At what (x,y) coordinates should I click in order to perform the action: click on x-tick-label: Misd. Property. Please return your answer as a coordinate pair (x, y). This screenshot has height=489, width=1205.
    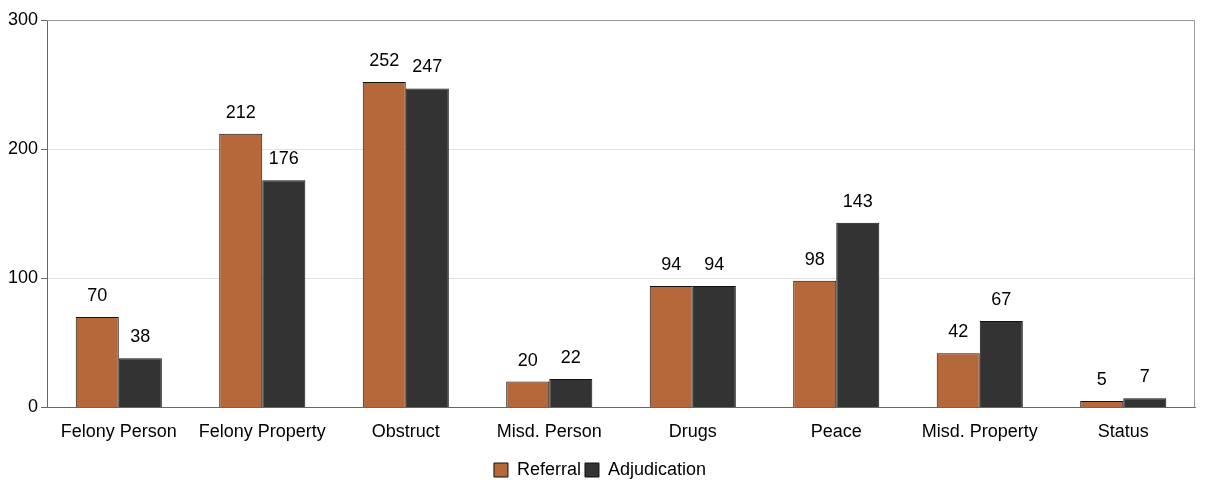
    Looking at the image, I should click on (979, 431).